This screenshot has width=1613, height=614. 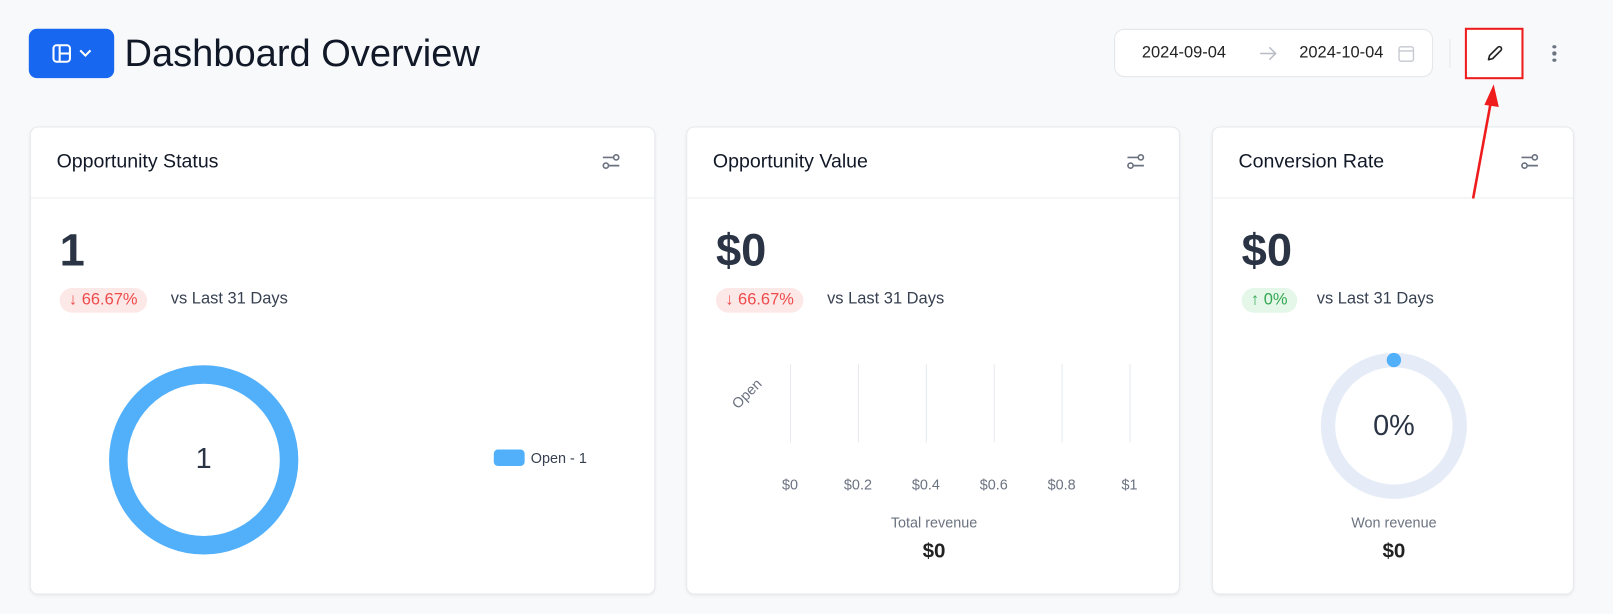 I want to click on date-range-picker: 2024-09-04 2024-10-04, so click(x=1273, y=53).